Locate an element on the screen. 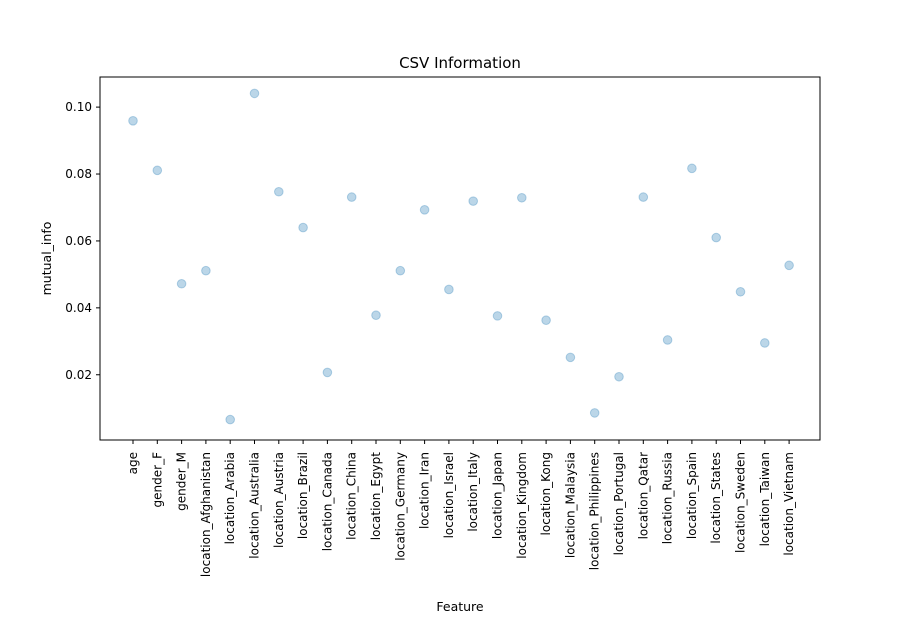 This screenshot has height=639, width=911. x-tick-label: location_Vietnam is located at coordinates (789, 504).